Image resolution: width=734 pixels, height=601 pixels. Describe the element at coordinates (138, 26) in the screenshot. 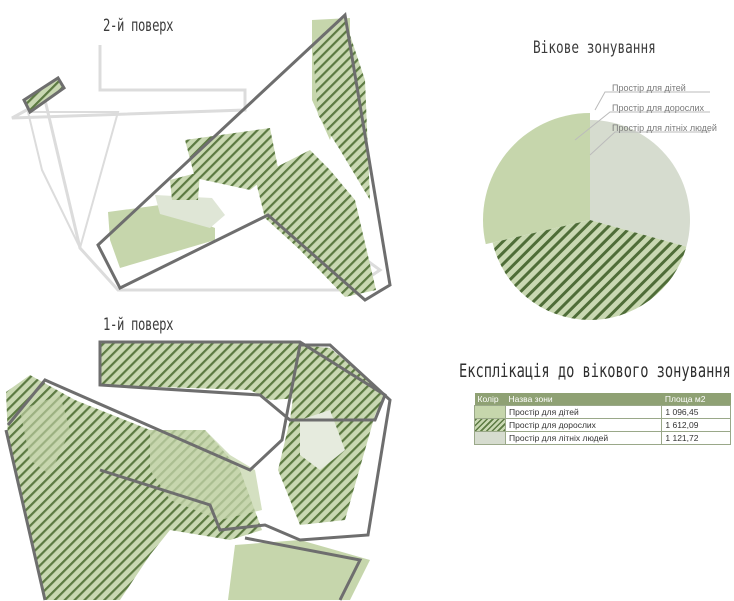

I see `floor-2-label: 2-й поверх` at that location.